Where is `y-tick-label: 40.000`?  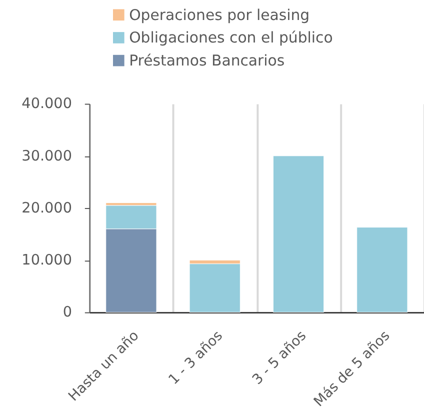 y-tick-label: 40.000 is located at coordinates (47, 104).